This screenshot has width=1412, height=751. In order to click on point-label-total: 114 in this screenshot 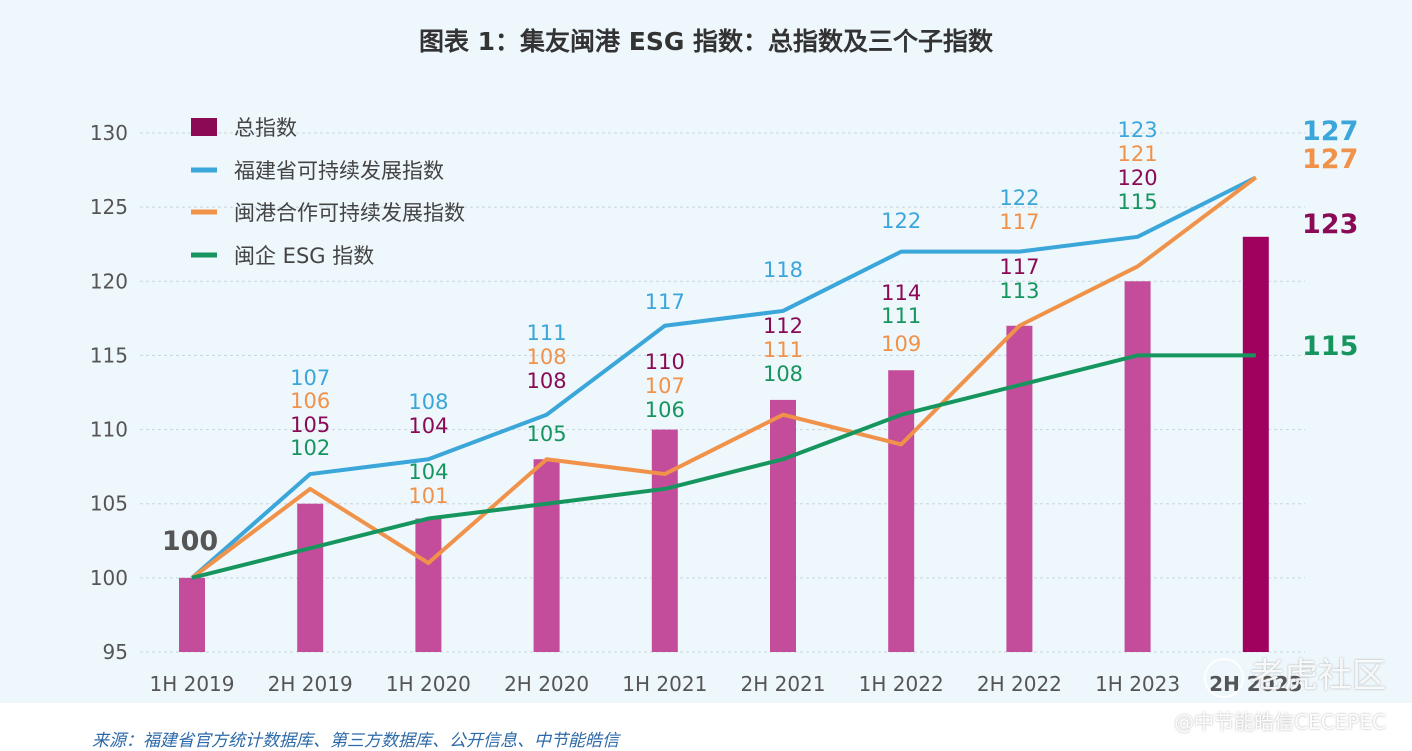, I will do `click(901, 293)`.